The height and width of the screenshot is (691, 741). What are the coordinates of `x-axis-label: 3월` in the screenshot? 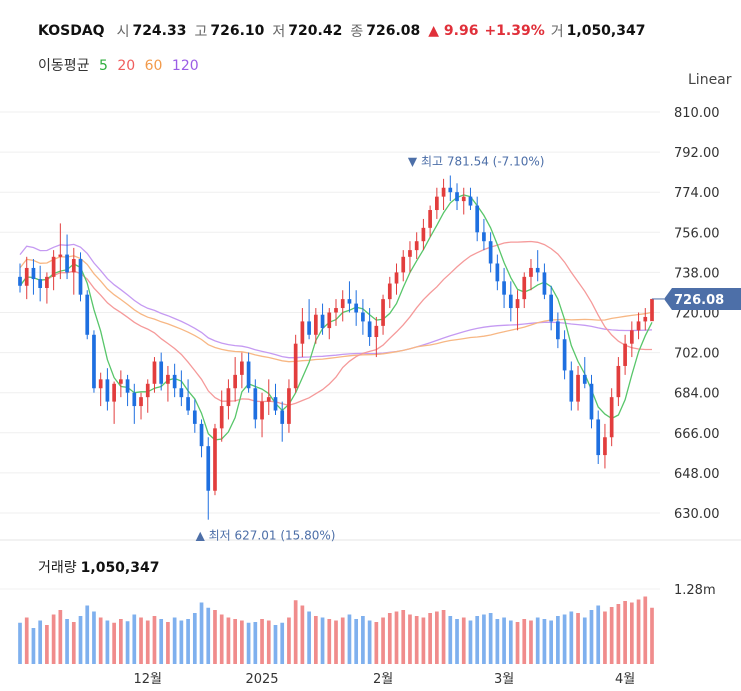 It's located at (504, 679).